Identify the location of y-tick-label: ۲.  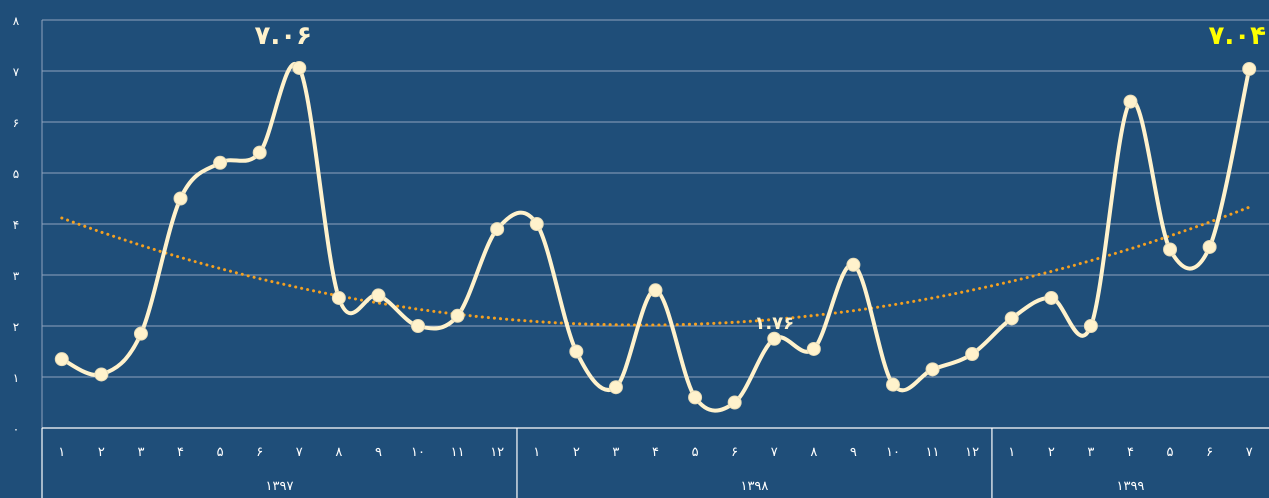
(16, 327).